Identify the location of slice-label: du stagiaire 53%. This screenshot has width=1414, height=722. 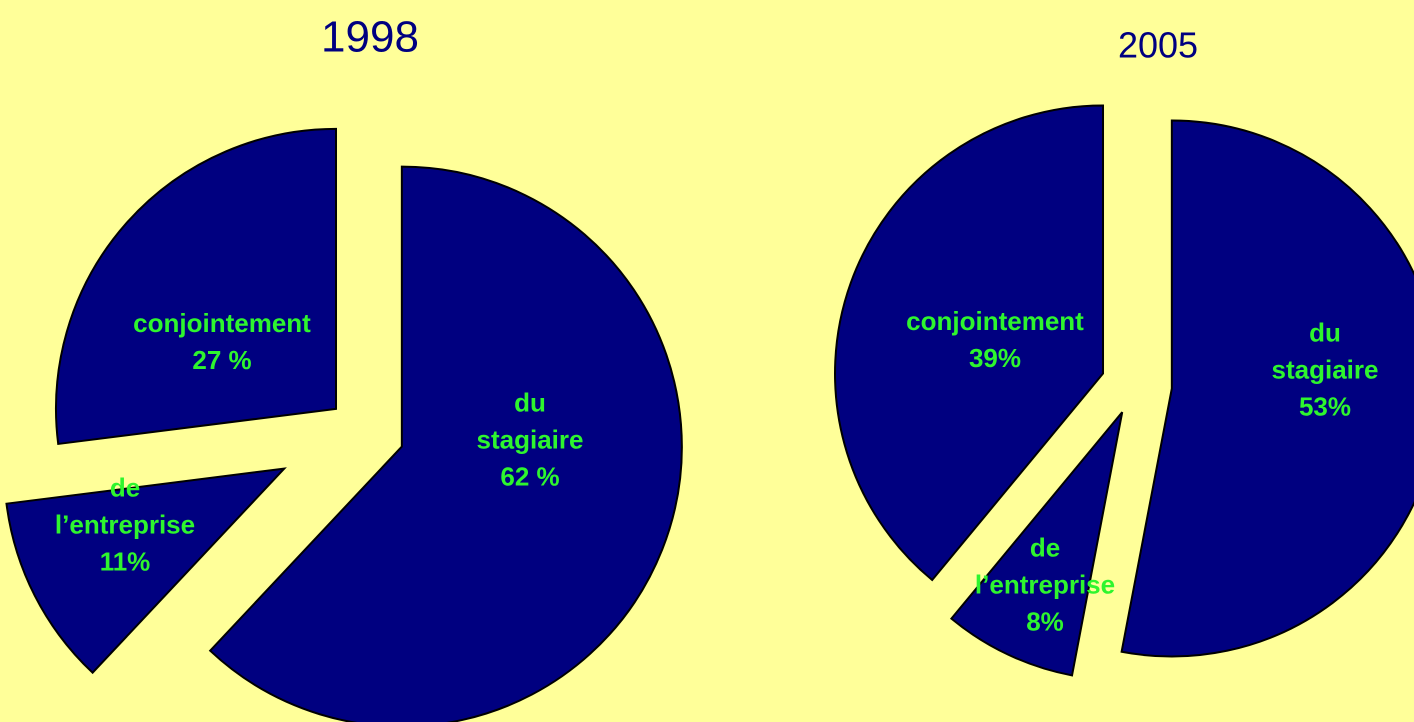
(1325, 370).